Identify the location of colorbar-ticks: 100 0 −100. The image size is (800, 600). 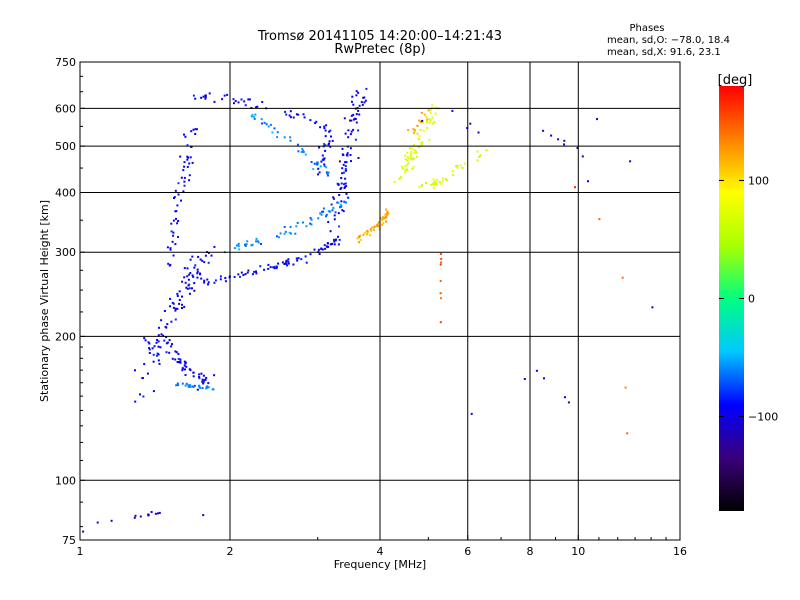
(748, 299).